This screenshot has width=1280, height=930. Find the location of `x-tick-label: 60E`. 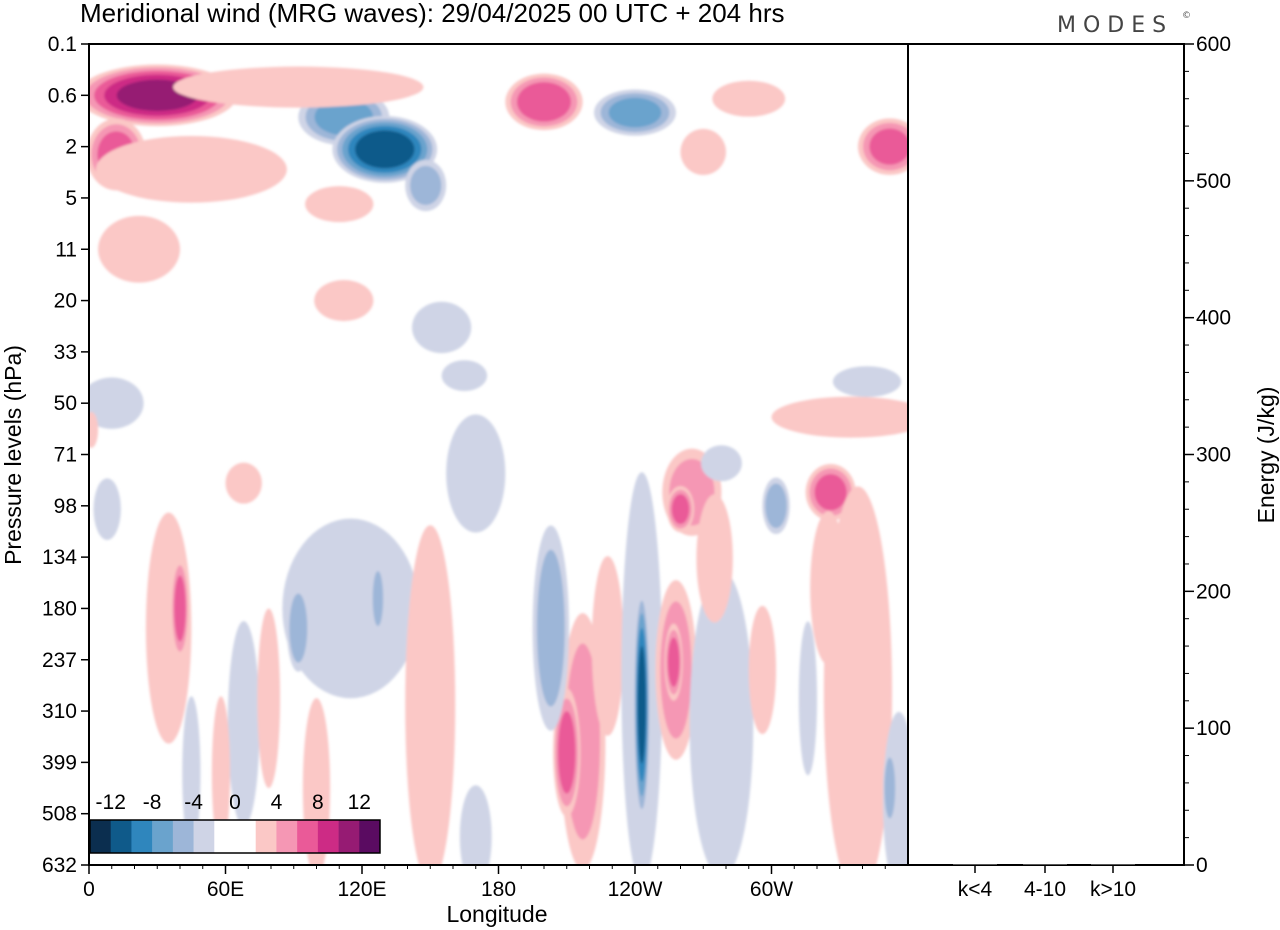

x-tick-label: 60E is located at coordinates (225, 889).